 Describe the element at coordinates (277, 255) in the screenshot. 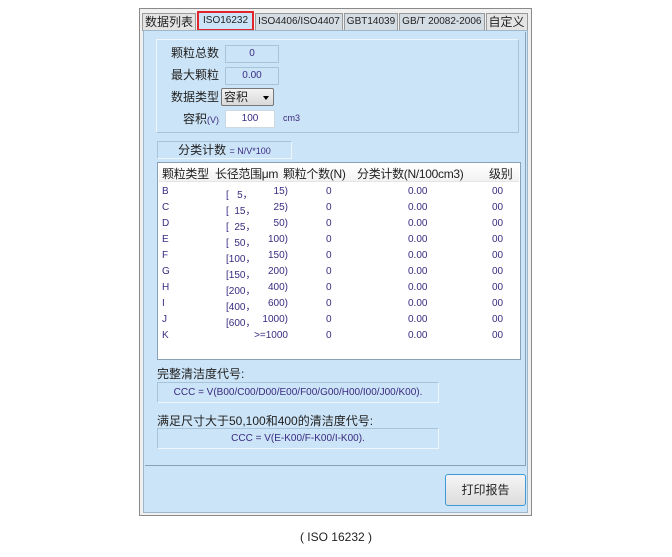

I see `cell-range-hi: 150)` at that location.